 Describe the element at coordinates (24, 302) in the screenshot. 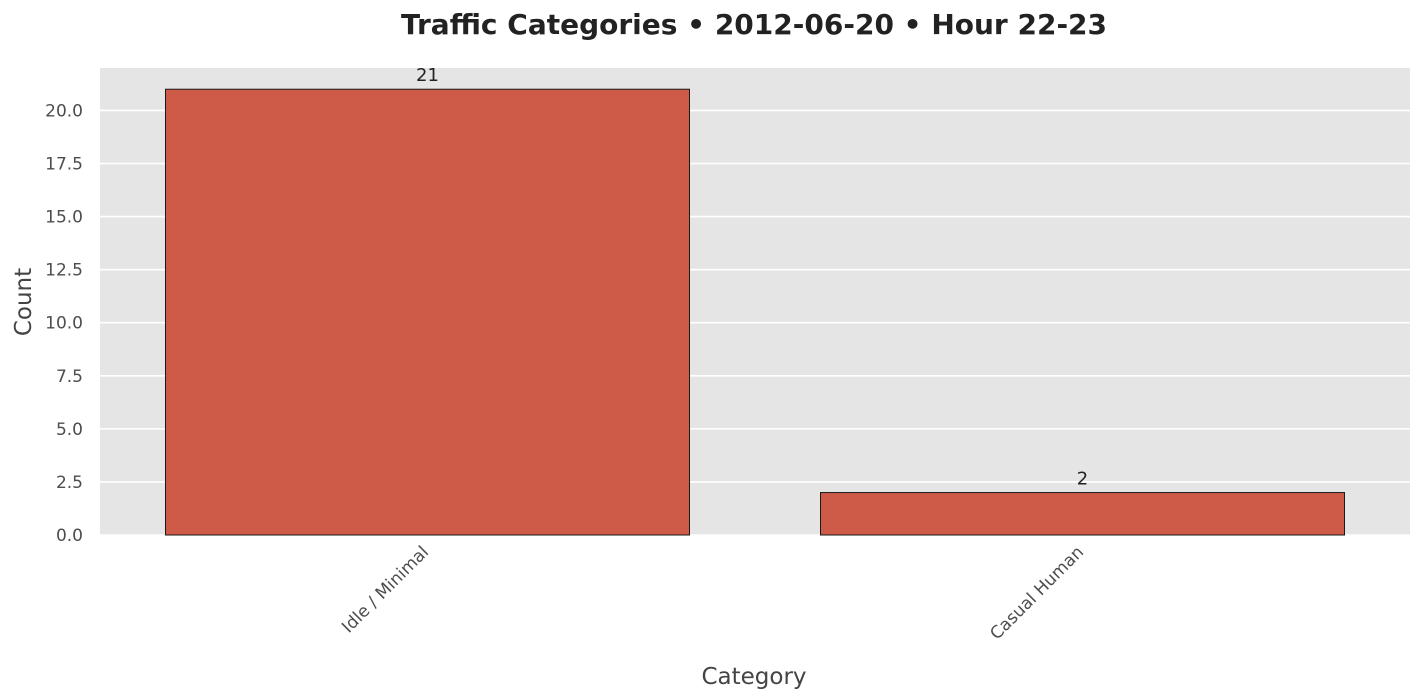

I see `y-axis-label: Count` at that location.